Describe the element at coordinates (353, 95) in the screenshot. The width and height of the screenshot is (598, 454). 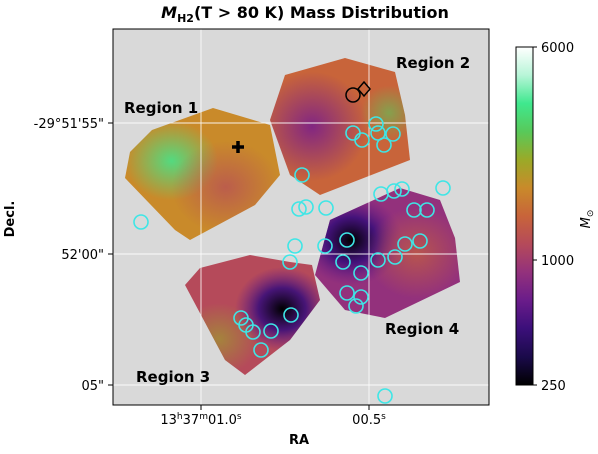
I see `black-circle-marker` at that location.